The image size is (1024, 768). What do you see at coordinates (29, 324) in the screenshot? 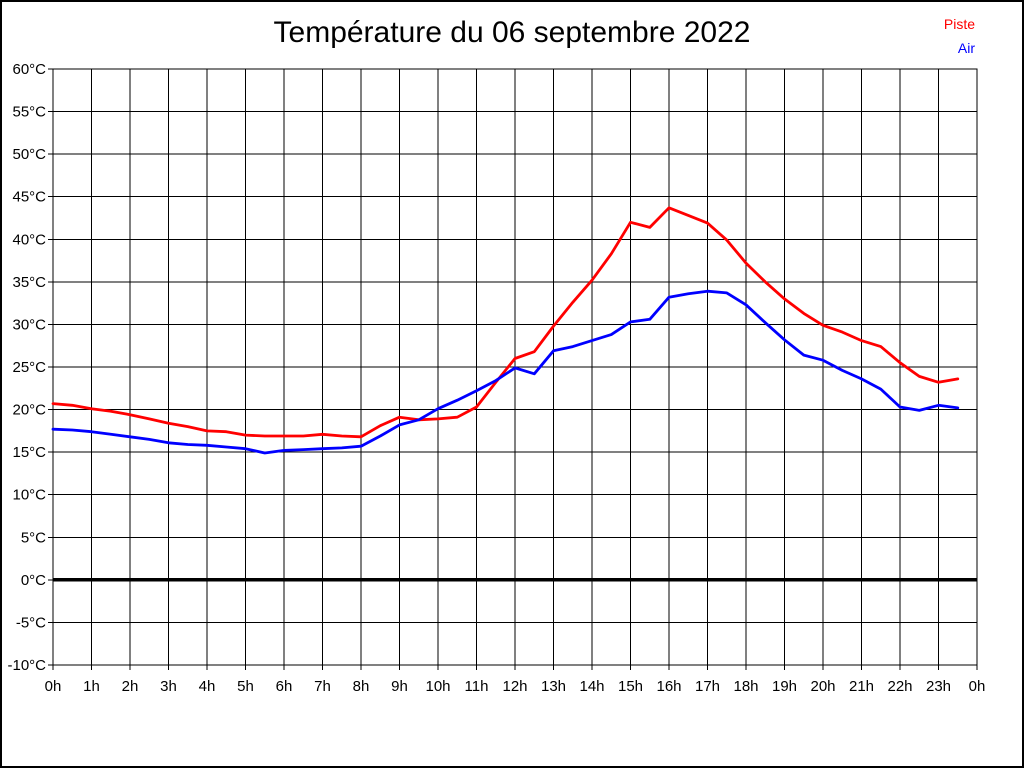
I see `y-tick-label: 30°C` at bounding box center [29, 324].